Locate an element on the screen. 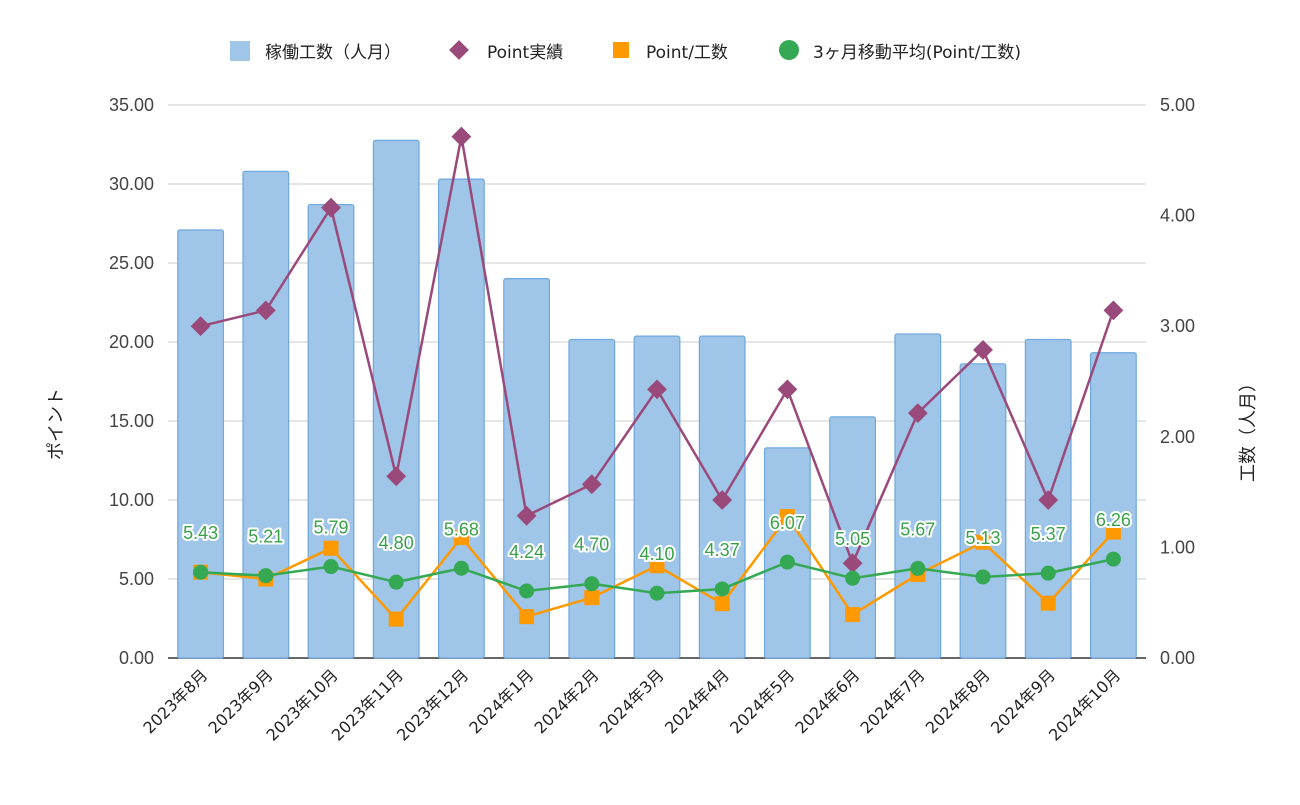 This screenshot has width=1300, height=805. legend-label-bars: 稼働工数（人月） is located at coordinates (333, 53).